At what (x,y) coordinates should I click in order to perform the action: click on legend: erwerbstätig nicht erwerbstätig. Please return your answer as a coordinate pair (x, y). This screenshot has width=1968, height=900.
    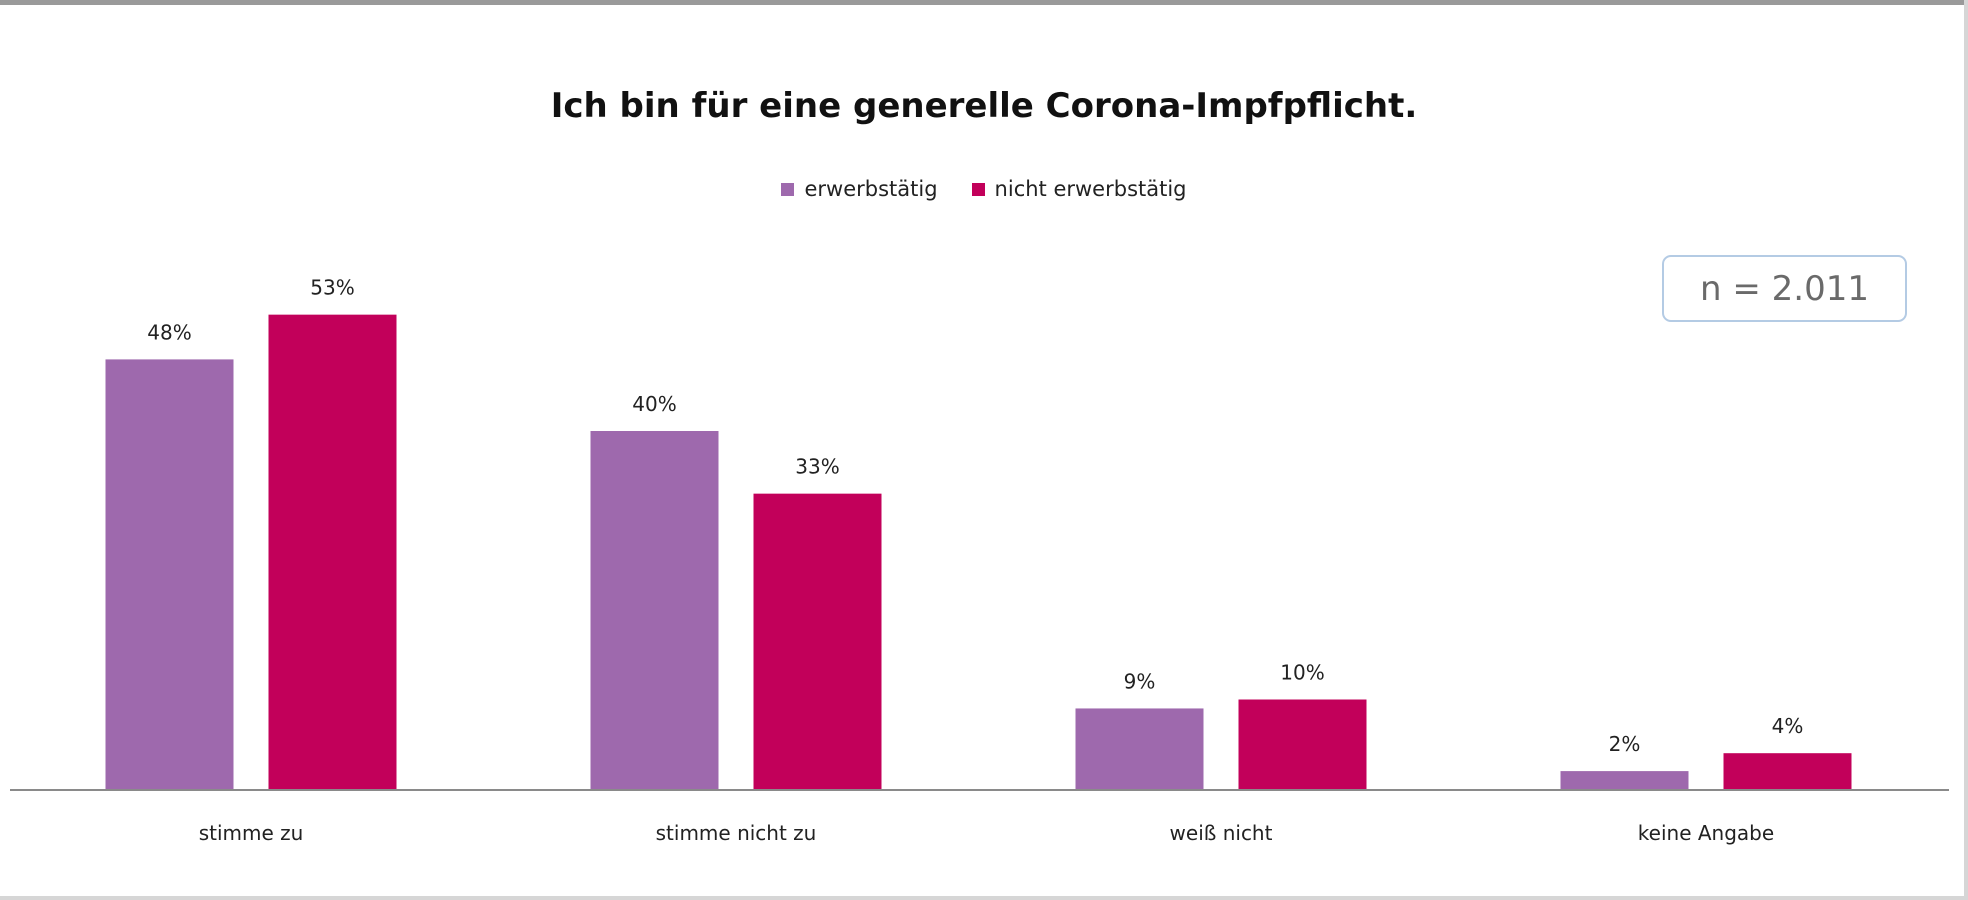
    Looking at the image, I should click on (984, 189).